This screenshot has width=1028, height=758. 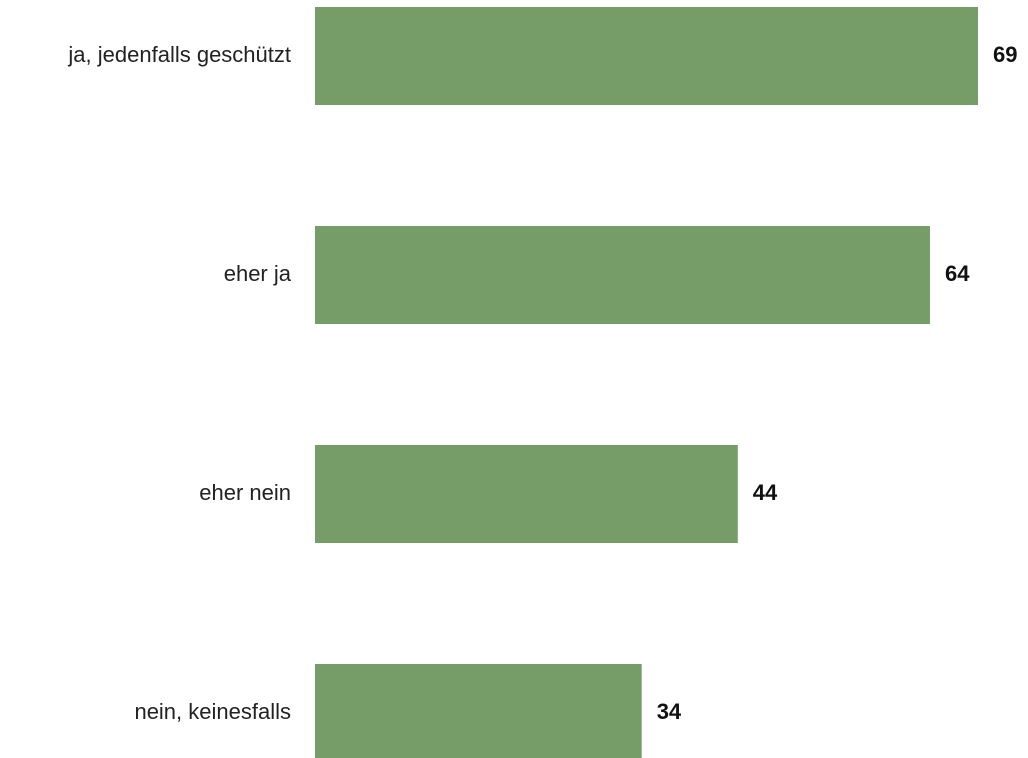 What do you see at coordinates (957, 273) in the screenshot?
I see `value-label-2: 64` at bounding box center [957, 273].